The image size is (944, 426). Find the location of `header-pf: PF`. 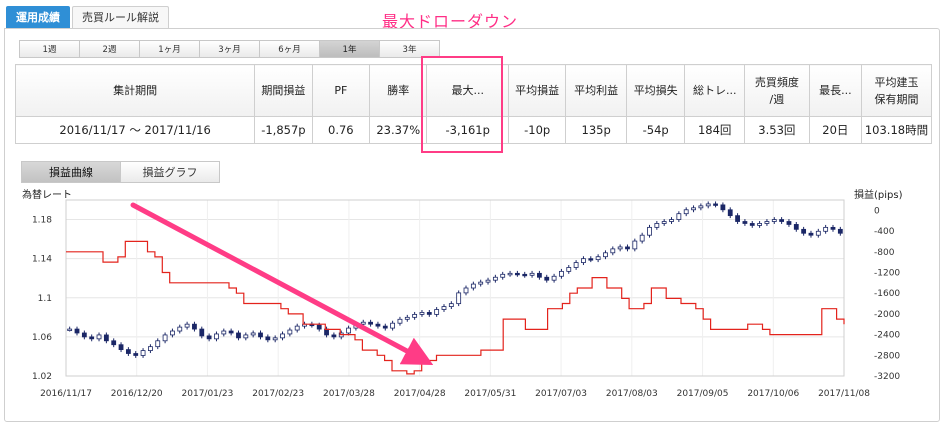

header-pf: PF is located at coordinates (341, 90).